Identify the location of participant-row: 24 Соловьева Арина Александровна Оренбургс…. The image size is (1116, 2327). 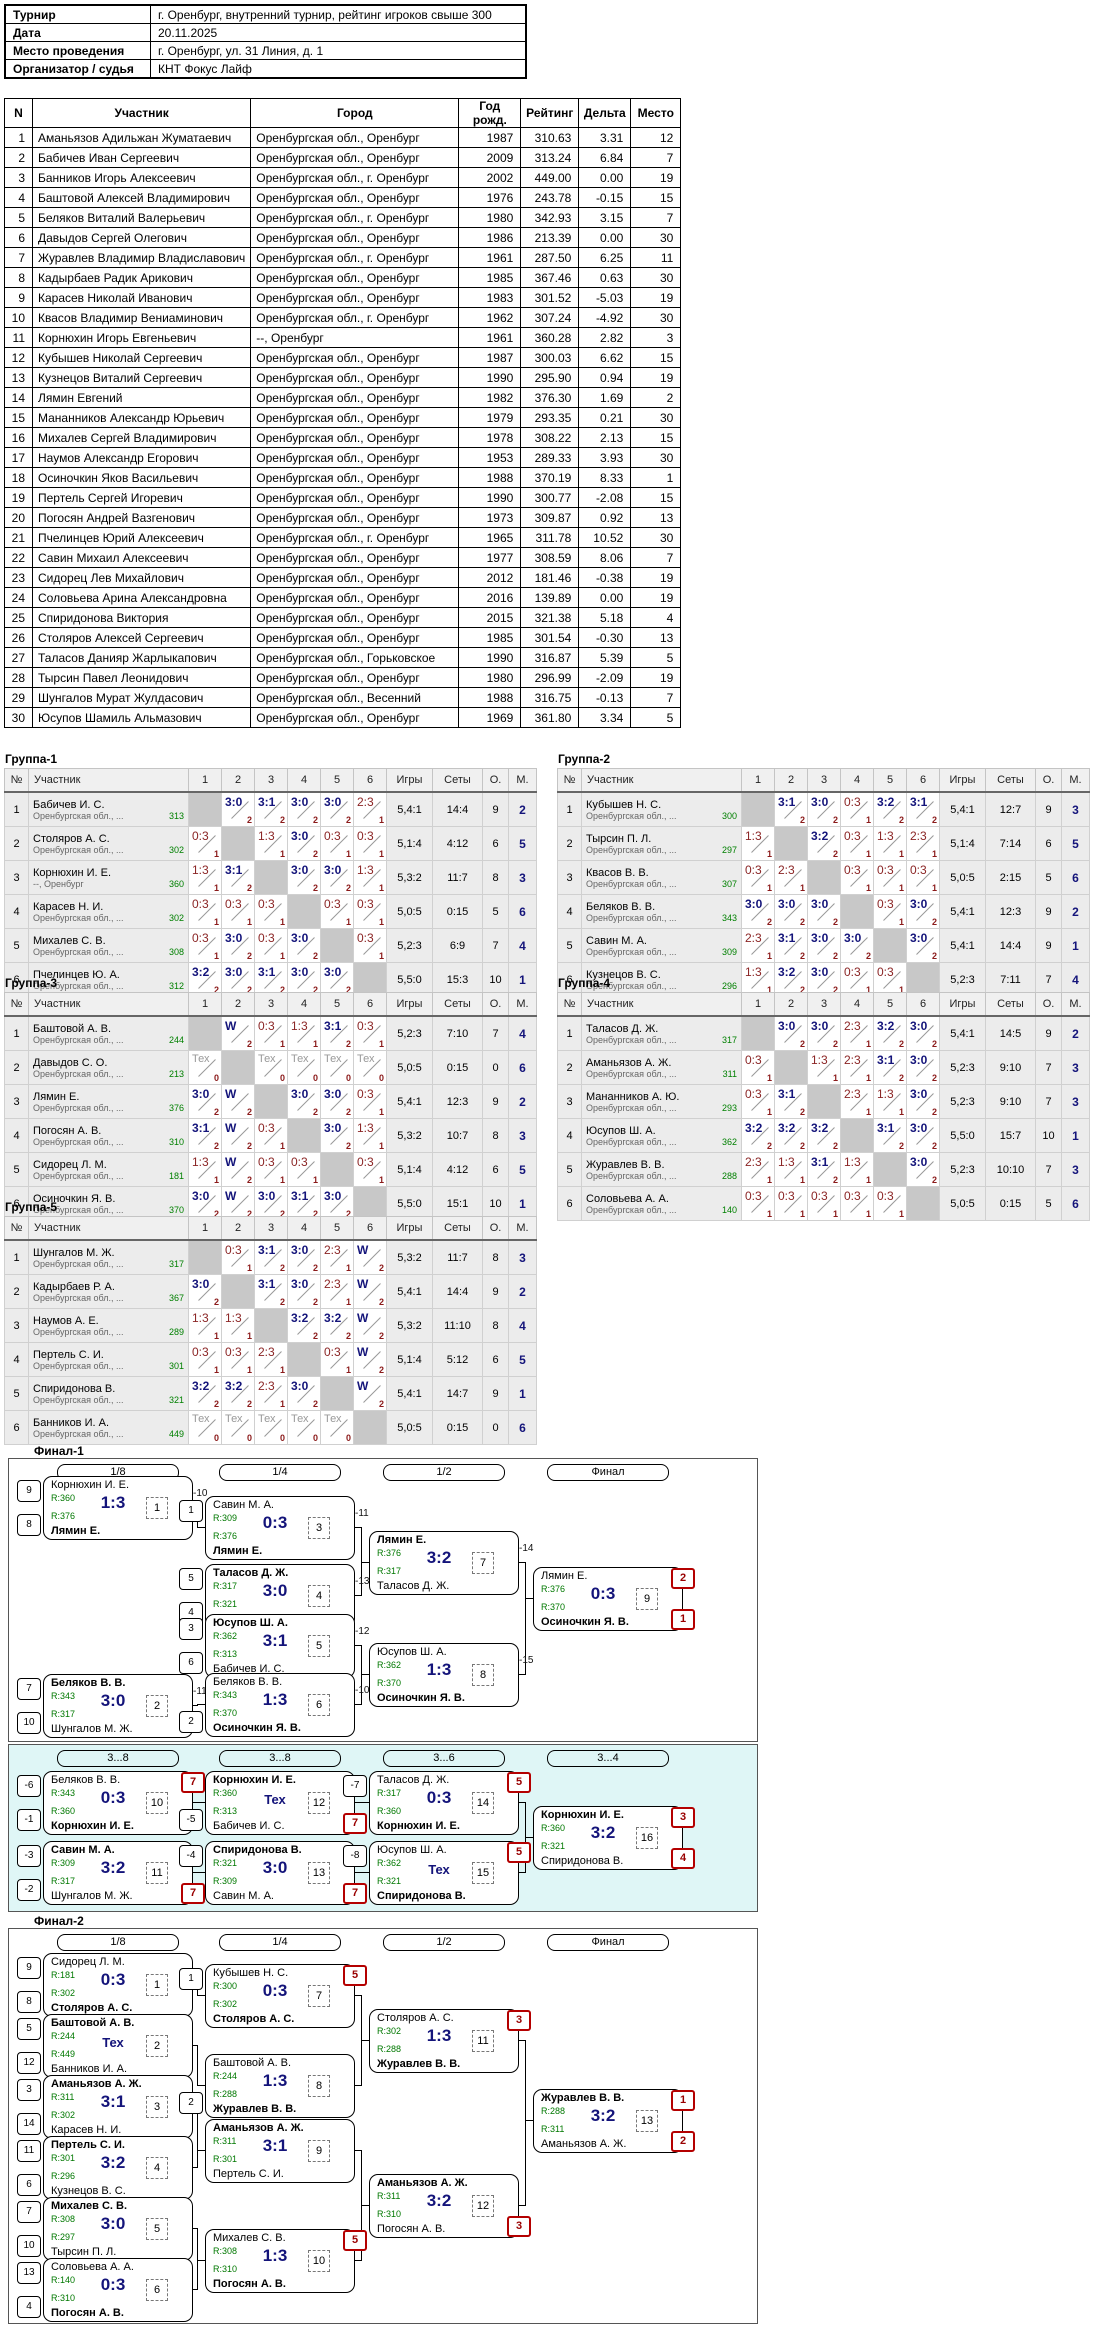
(343, 597).